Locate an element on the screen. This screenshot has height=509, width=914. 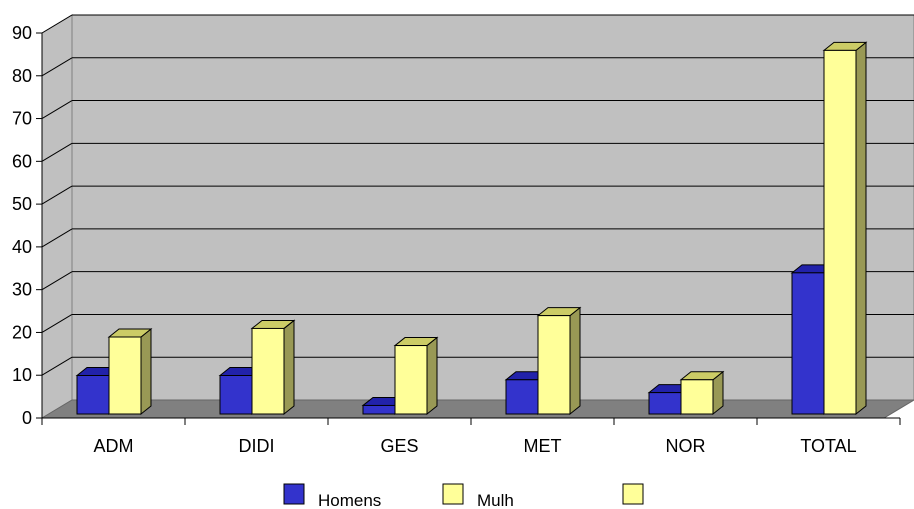
legend-item-mulh: Mulh is located at coordinates (478, 496).